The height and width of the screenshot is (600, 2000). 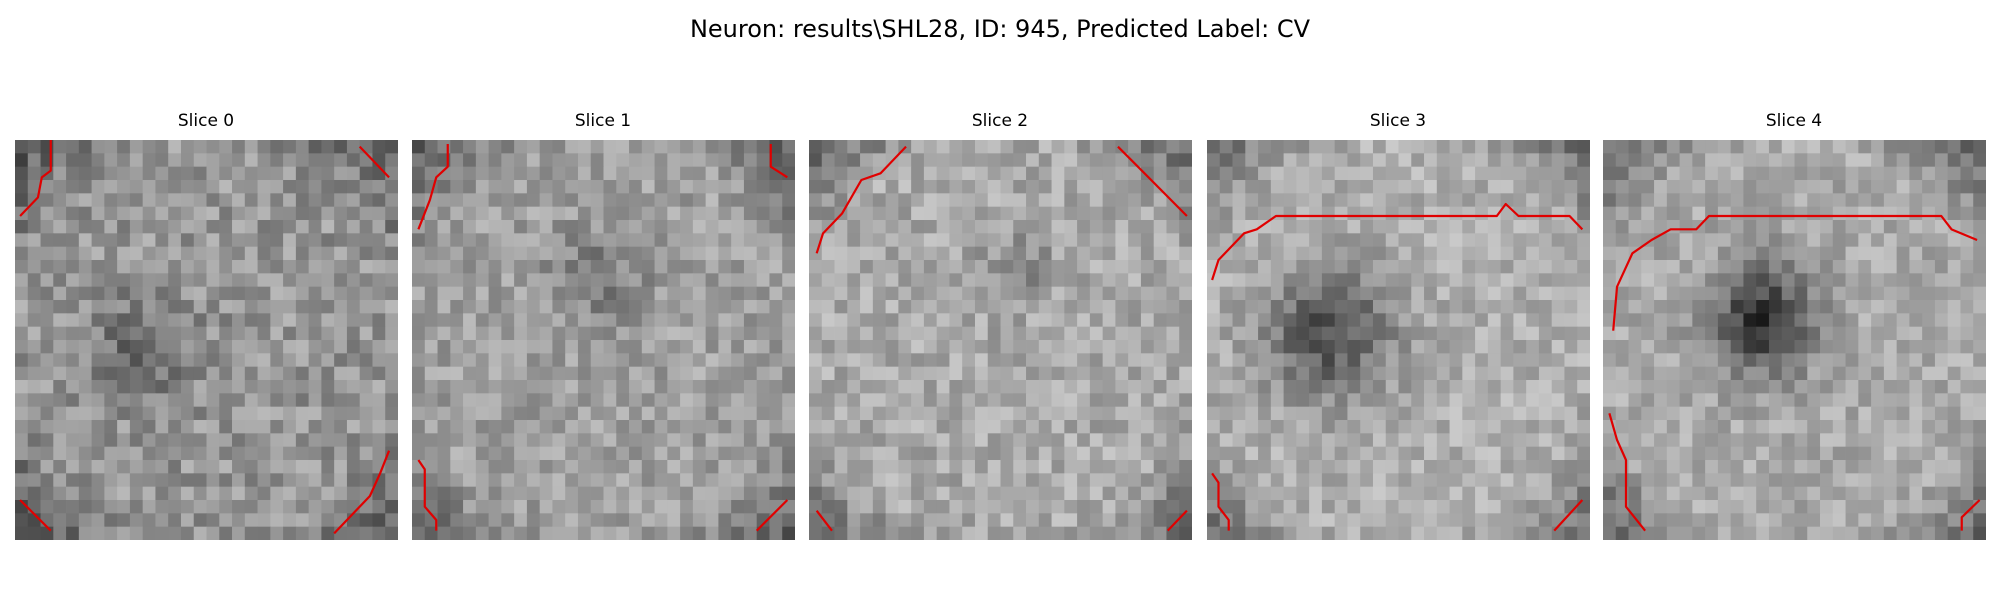 What do you see at coordinates (1398, 121) in the screenshot?
I see `slice-title: Slice 3` at bounding box center [1398, 121].